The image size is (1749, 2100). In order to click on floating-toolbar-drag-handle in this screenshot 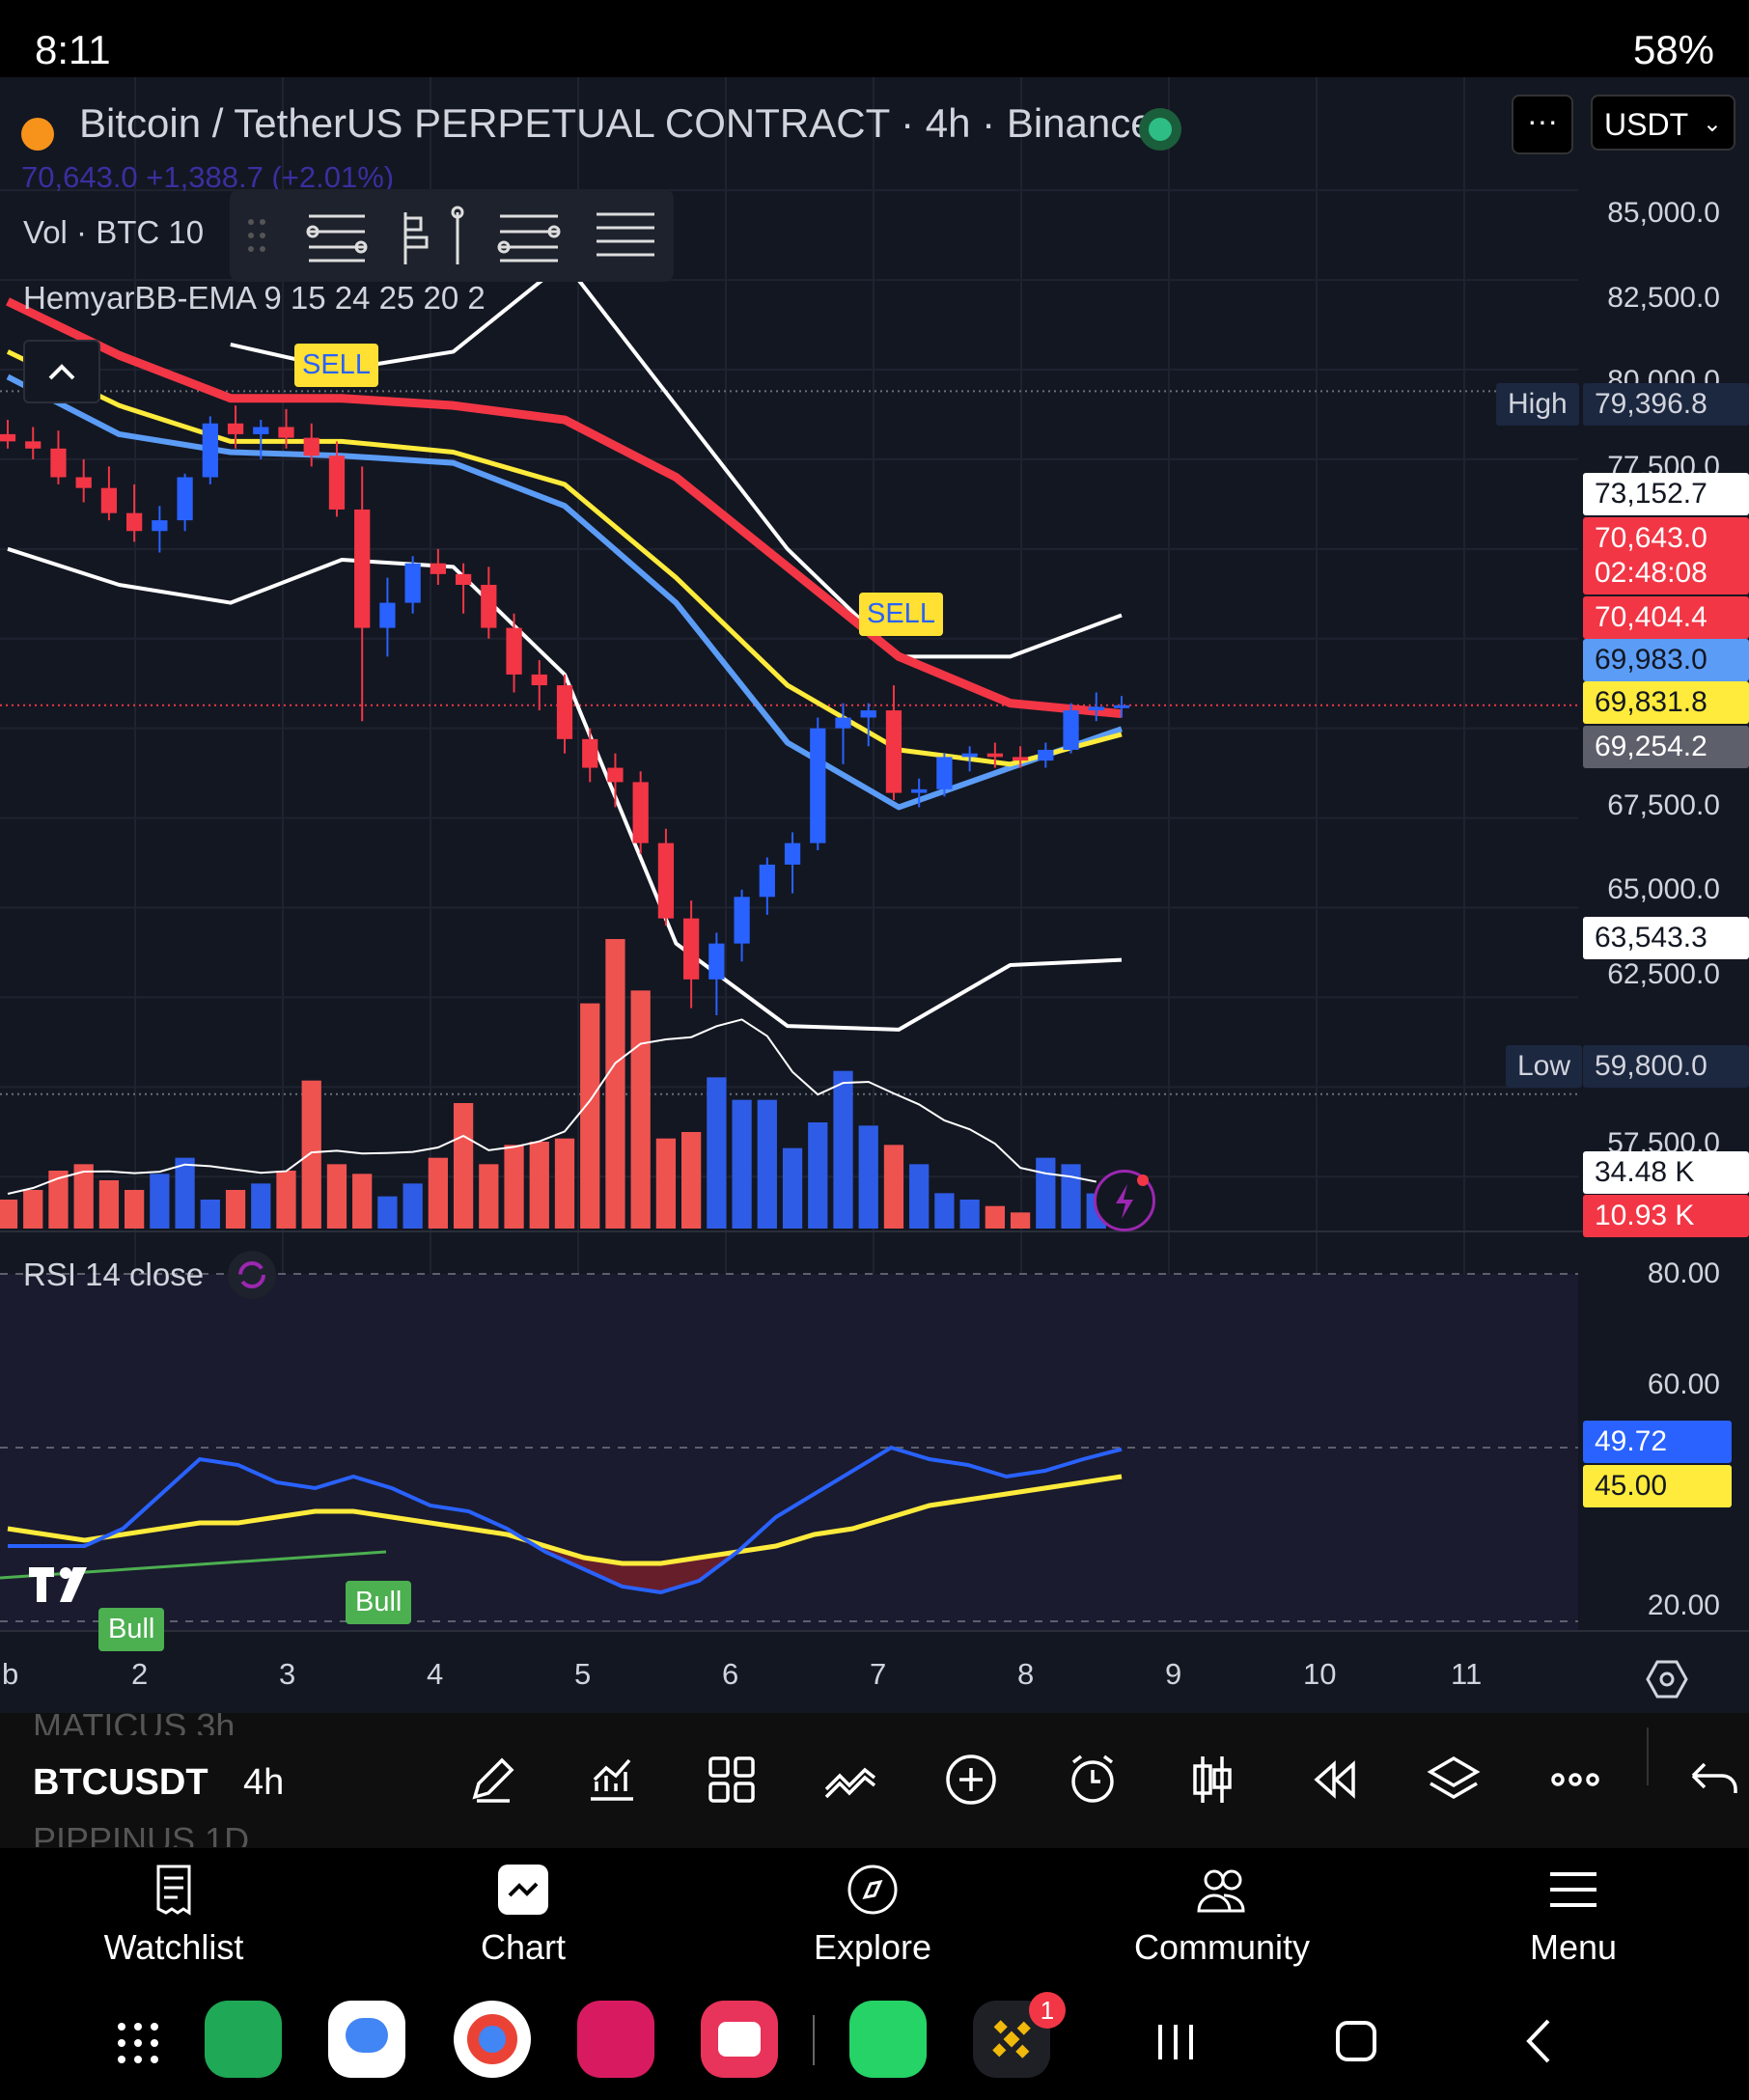, I will do `click(256, 235)`.